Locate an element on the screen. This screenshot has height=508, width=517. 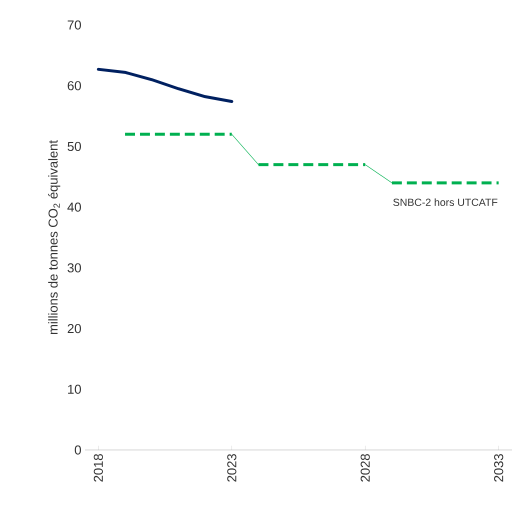
line-series is located at coordinates (165, 85).